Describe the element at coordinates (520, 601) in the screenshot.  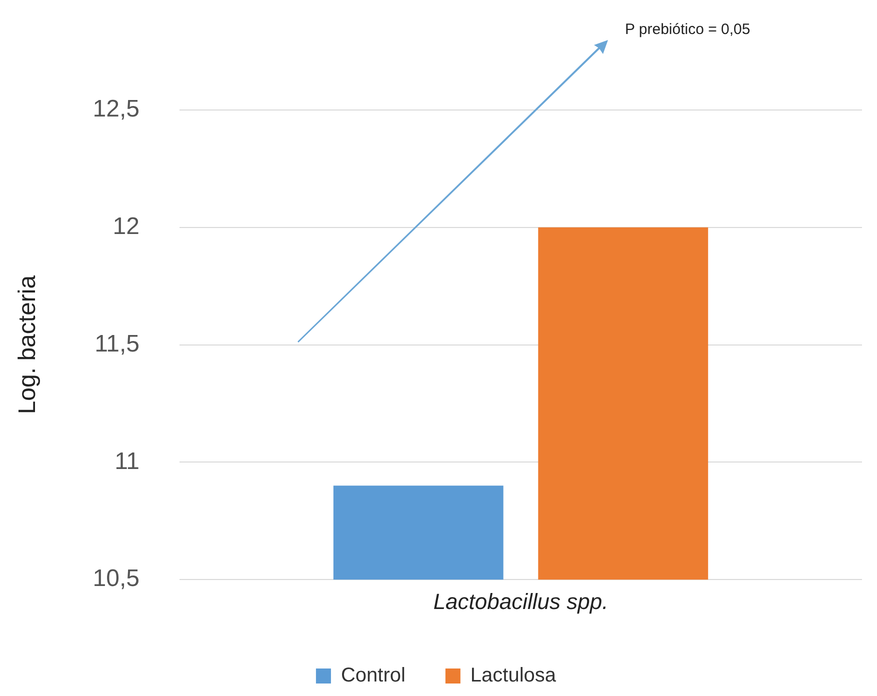
I see `x-tick-label: Lactobacillus spp.` at that location.